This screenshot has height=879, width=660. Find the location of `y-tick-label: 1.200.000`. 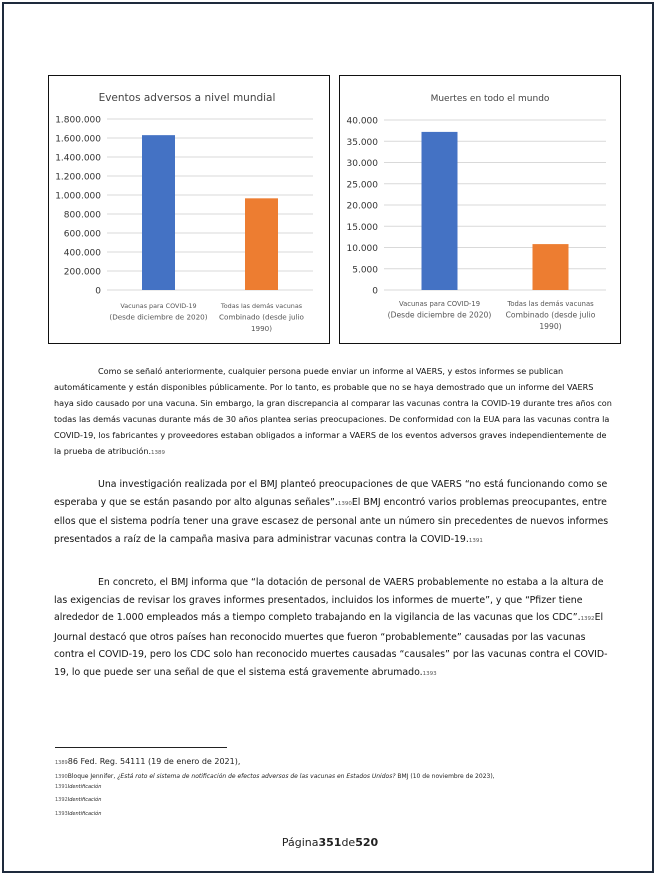

y-tick-label: 1.200.000 is located at coordinates (78, 178).